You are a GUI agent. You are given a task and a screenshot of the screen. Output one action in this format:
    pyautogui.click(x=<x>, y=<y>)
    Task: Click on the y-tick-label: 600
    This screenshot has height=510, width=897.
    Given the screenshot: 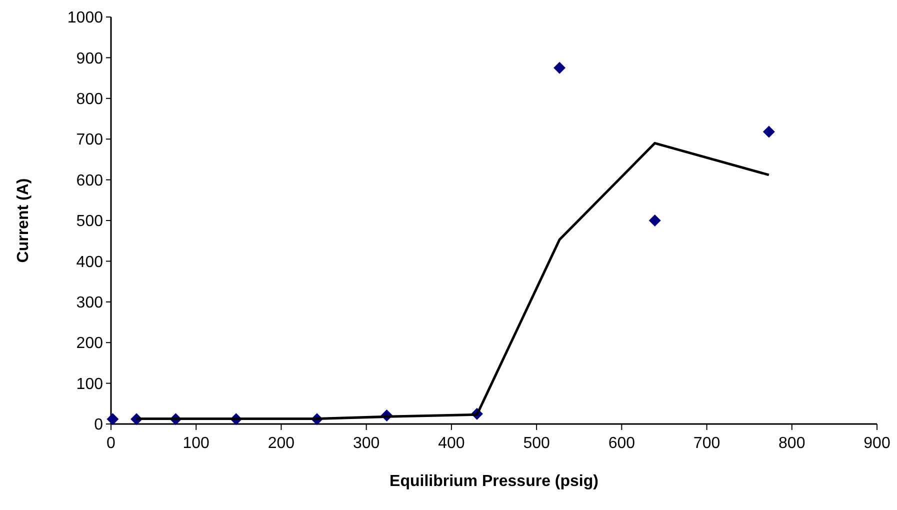 What is the action you would take?
    pyautogui.click(x=90, y=181)
    